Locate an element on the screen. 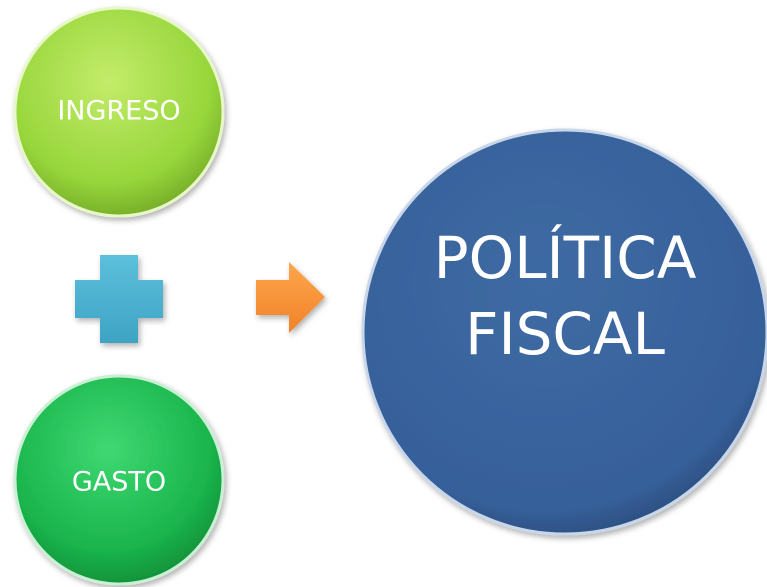  ingreso-node: INGRESO is located at coordinates (119, 112).